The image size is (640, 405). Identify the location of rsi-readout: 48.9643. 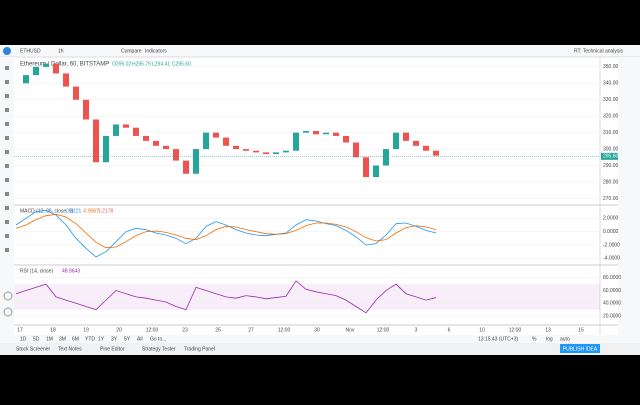
(71, 271).